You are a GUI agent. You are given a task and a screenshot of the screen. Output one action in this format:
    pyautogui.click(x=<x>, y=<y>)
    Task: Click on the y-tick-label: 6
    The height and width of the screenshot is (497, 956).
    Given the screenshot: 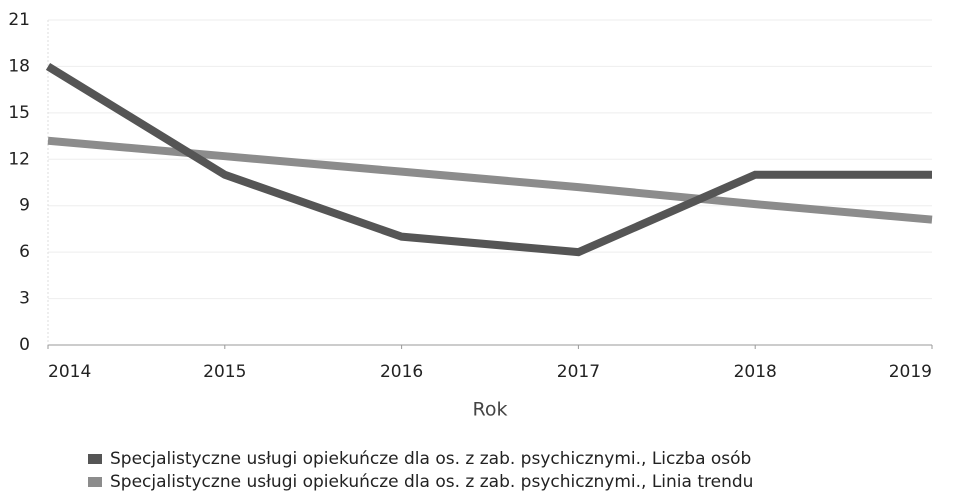 What is the action you would take?
    pyautogui.click(x=24, y=252)
    